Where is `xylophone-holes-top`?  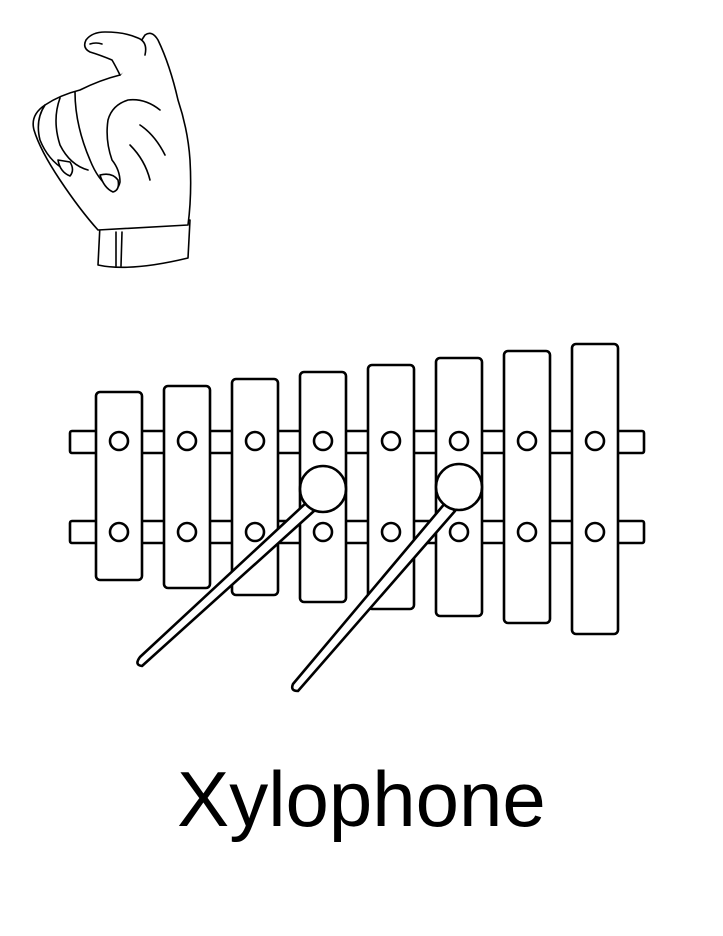
xylophone-holes-top is located at coordinates (357, 441).